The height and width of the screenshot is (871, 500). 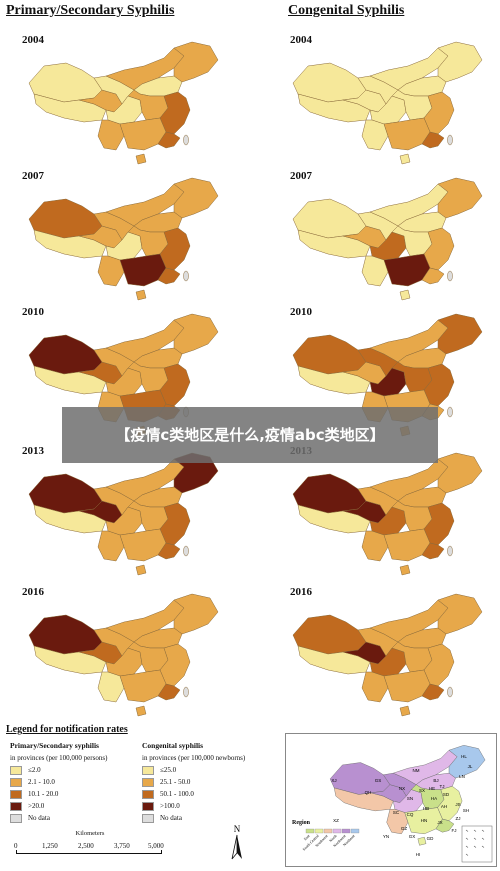 I want to click on province-label: AH, so click(x=444, y=806).